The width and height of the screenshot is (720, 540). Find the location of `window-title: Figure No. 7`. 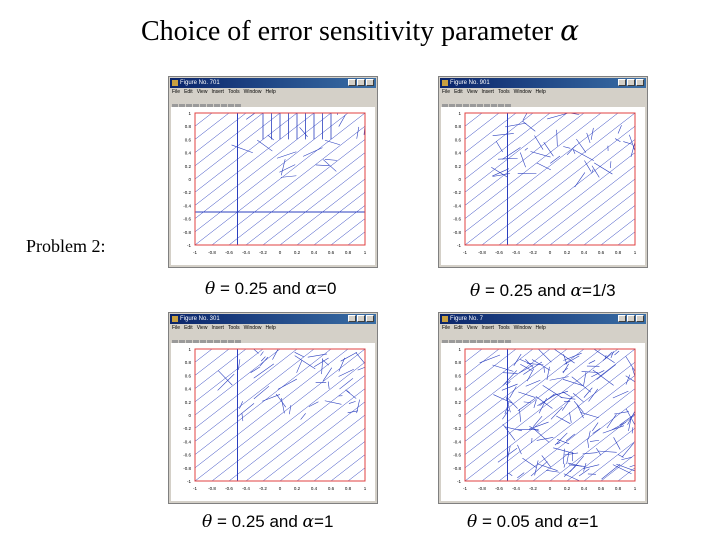

window-title: Figure No. 7 is located at coordinates (467, 319).